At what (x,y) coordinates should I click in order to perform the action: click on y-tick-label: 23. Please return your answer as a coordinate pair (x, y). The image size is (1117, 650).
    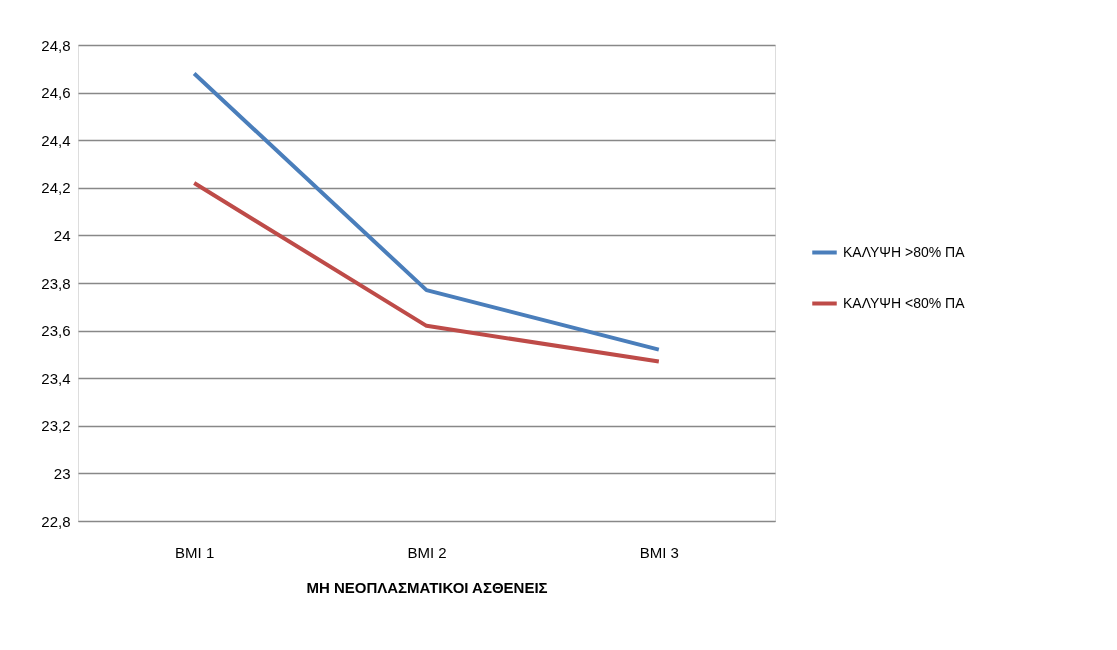
    Looking at the image, I should click on (62, 473).